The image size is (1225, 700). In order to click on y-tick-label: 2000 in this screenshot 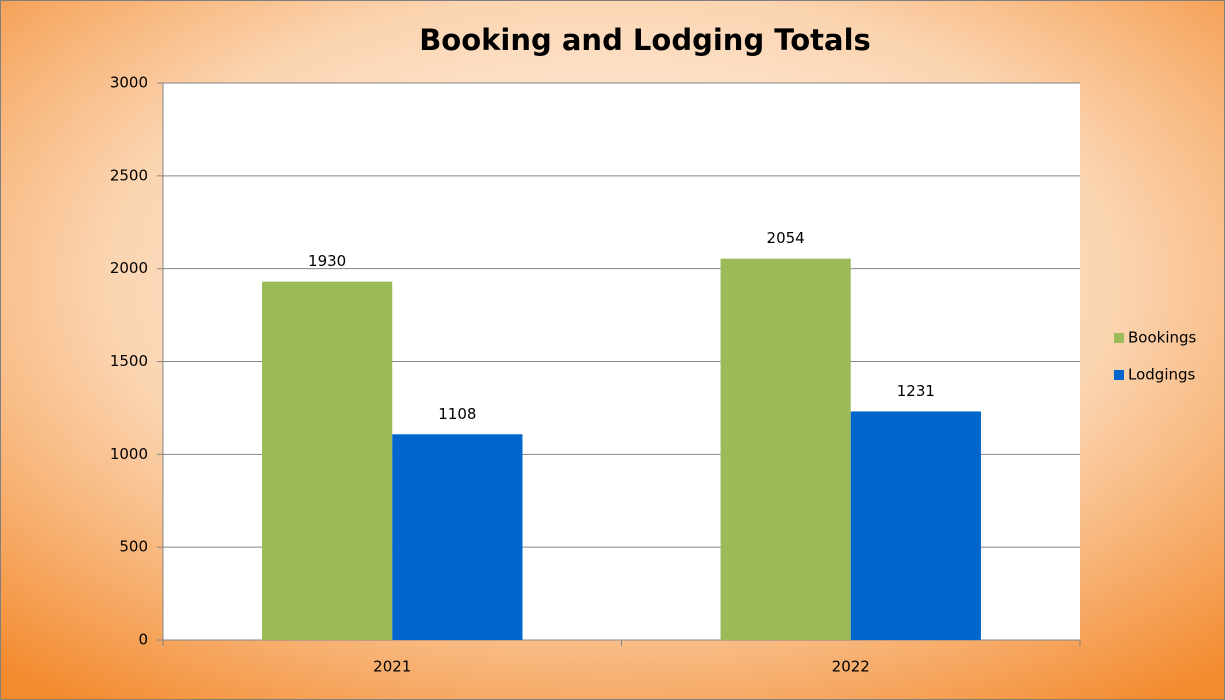, I will do `click(129, 268)`.